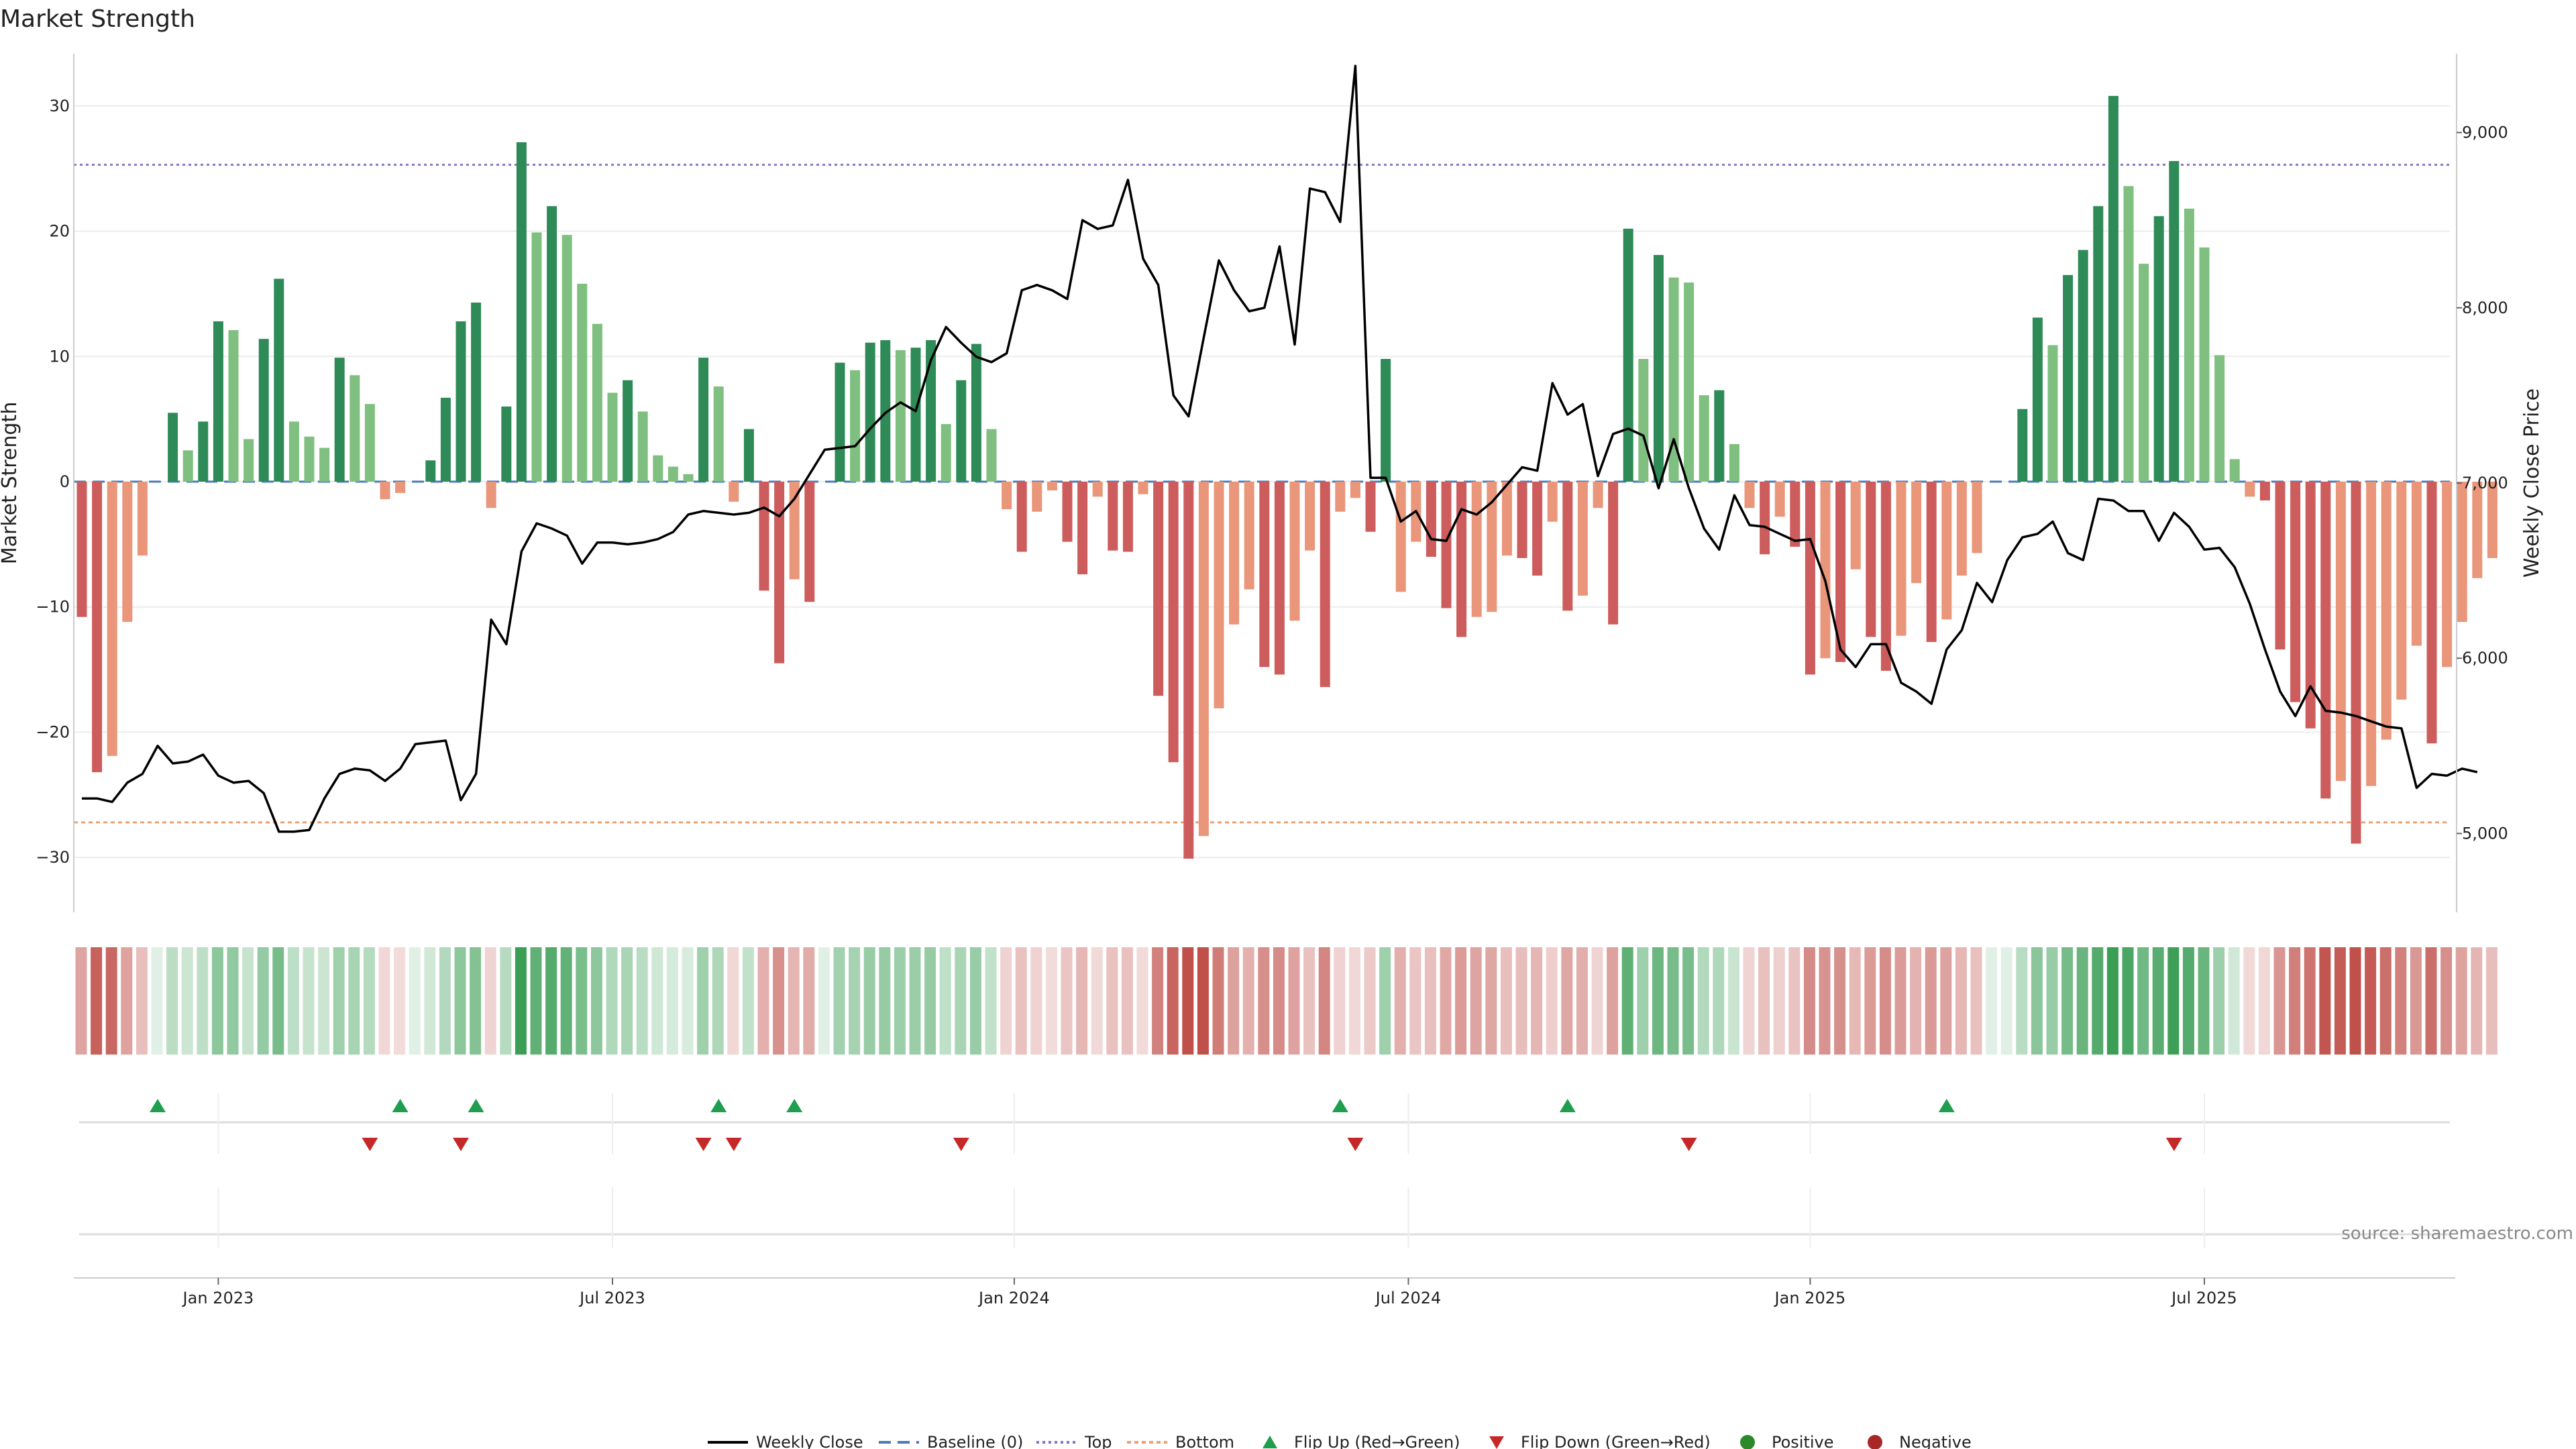 The image size is (2576, 1449). What do you see at coordinates (1616, 1441) in the screenshot?
I see `legend-flip-down: Flip Down (Green→Red)` at bounding box center [1616, 1441].